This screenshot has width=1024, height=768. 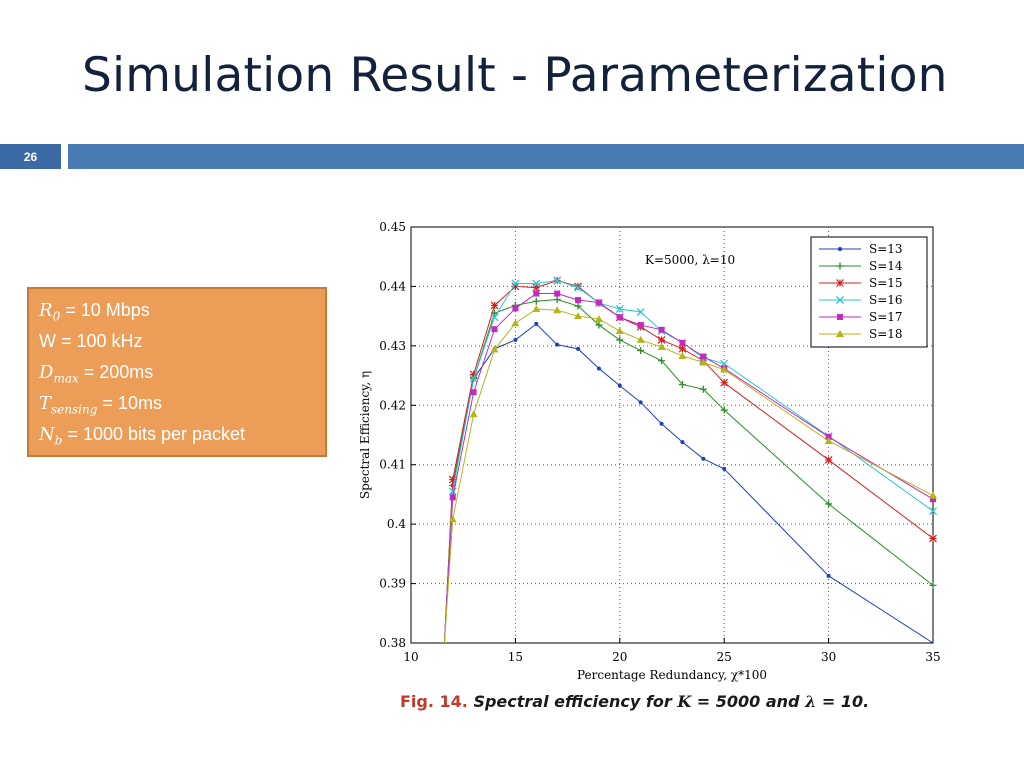 I want to click on y-tick-label: 0.38, so click(x=392, y=643).